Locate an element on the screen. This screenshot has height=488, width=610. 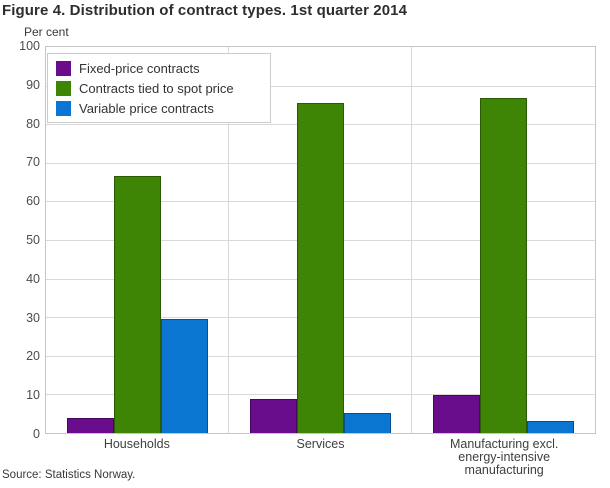
y-tick-label: 20 is located at coordinates (33, 356).